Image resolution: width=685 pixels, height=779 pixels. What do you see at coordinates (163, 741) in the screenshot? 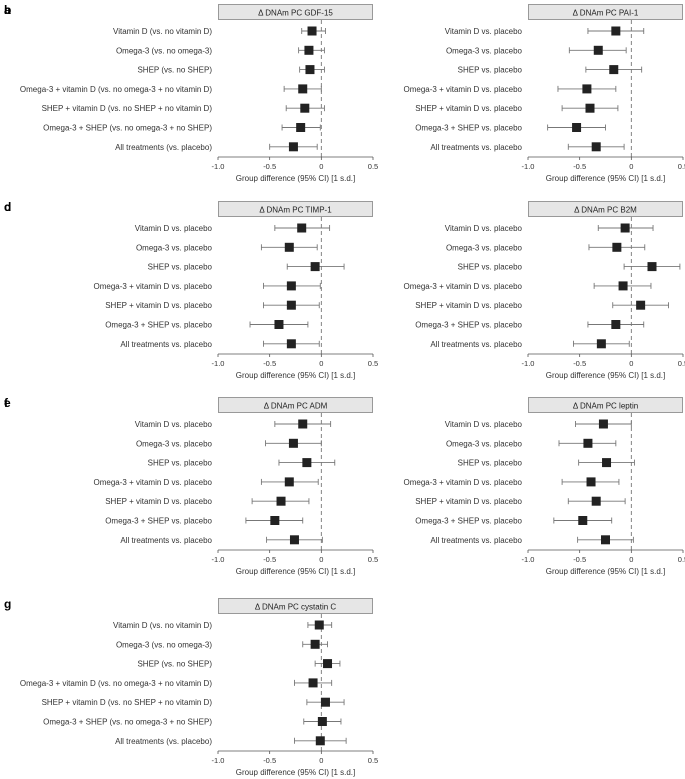
I see `row-label: All treatments (vs. placebo)` at bounding box center [163, 741].